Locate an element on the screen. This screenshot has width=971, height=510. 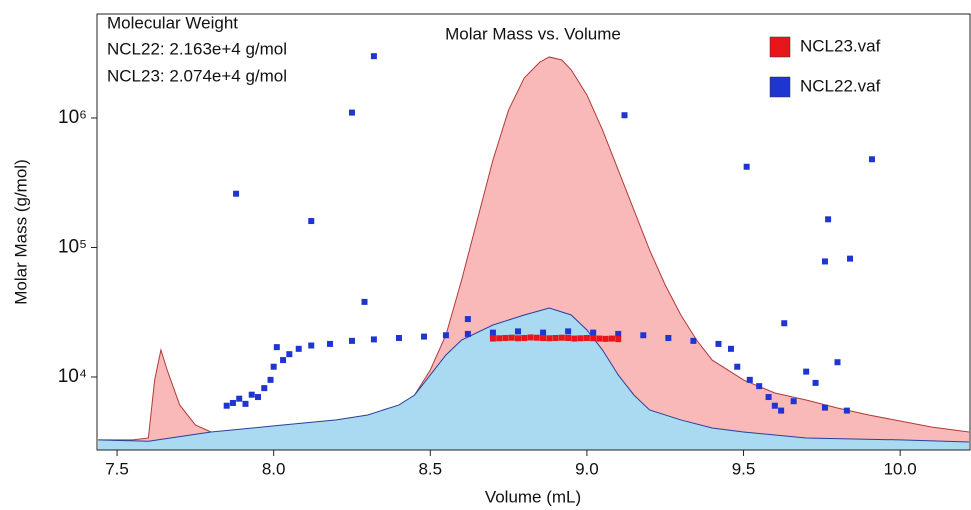
chart-title: Molar Mass vs. Volume is located at coordinates (533, 33).